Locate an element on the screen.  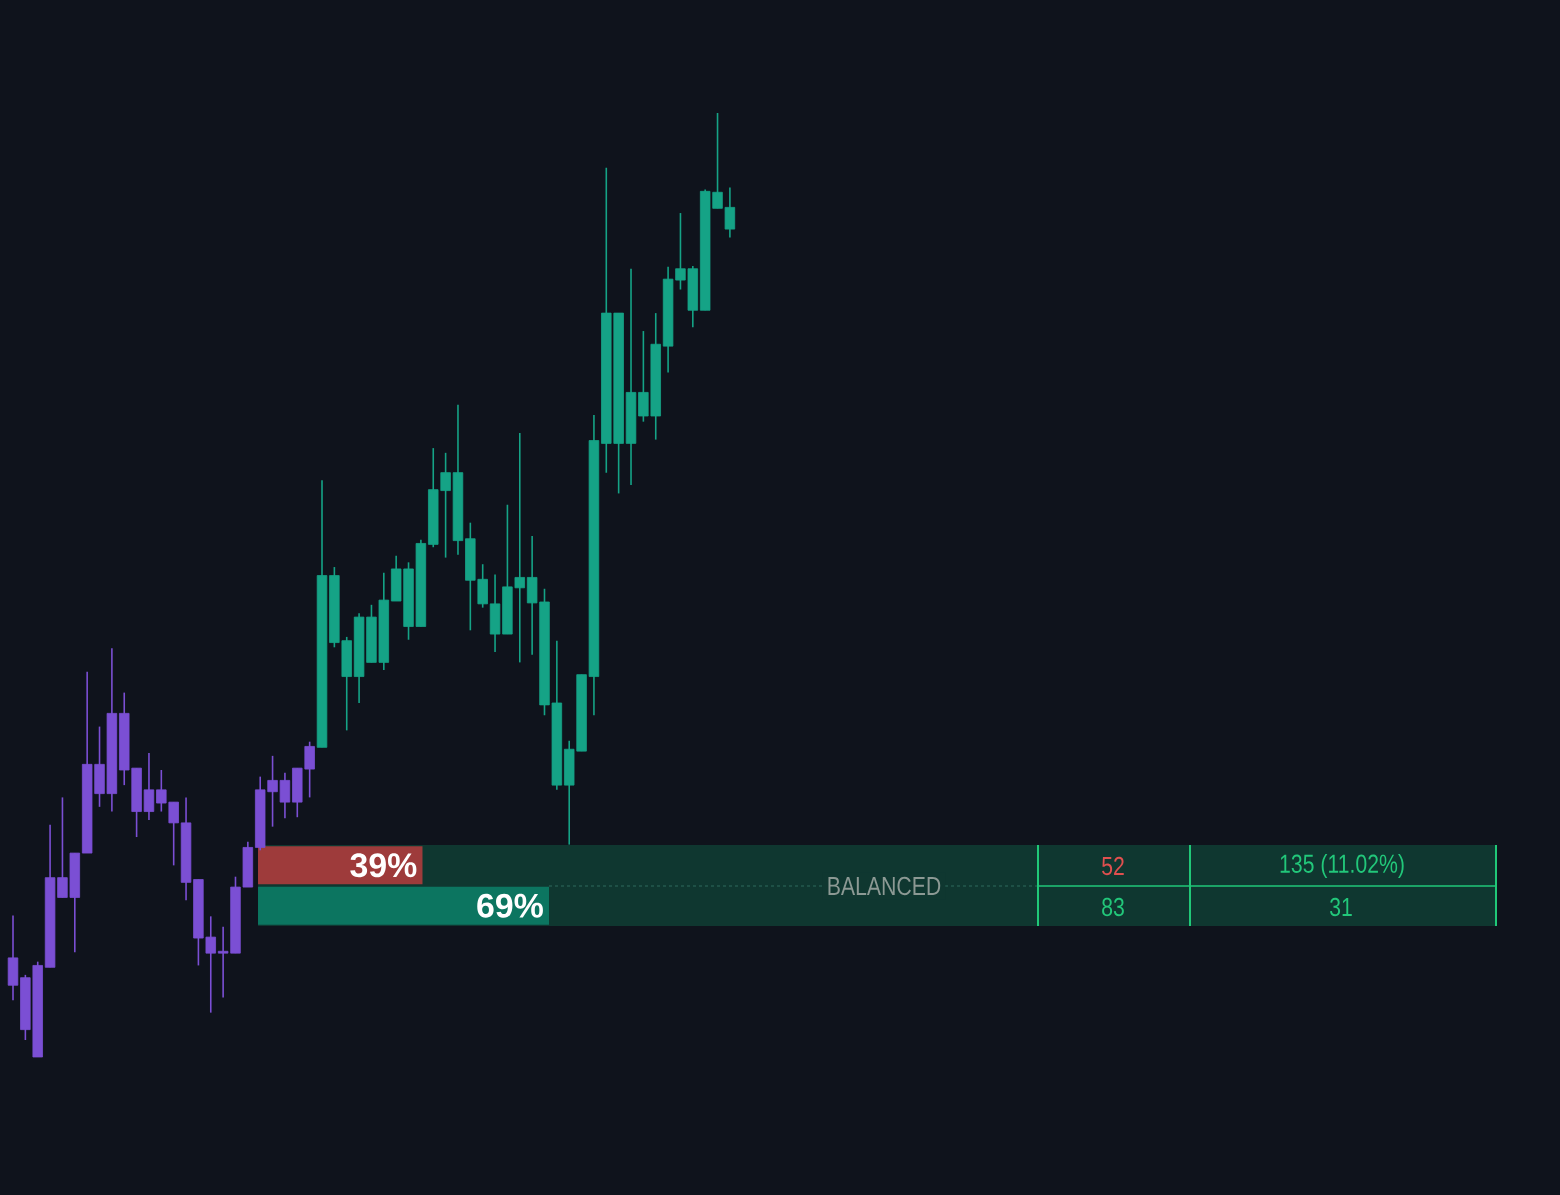
text: 135 (11.02%) is located at coordinates (1342, 866).